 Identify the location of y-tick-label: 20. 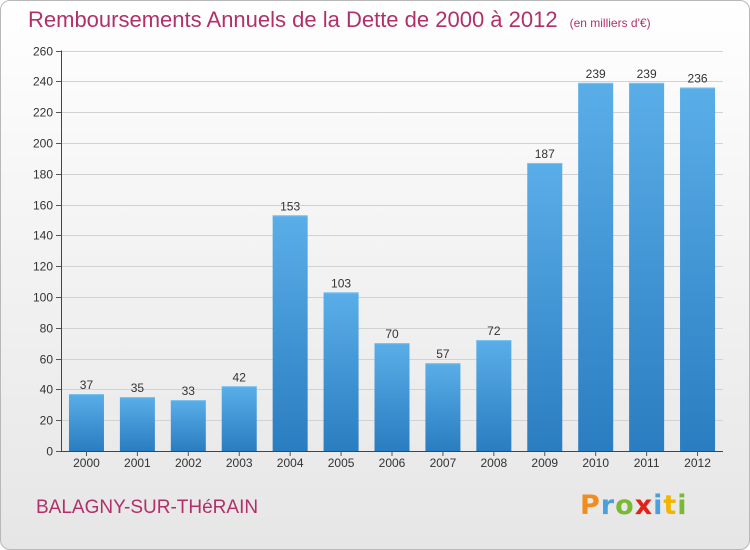
(47, 421).